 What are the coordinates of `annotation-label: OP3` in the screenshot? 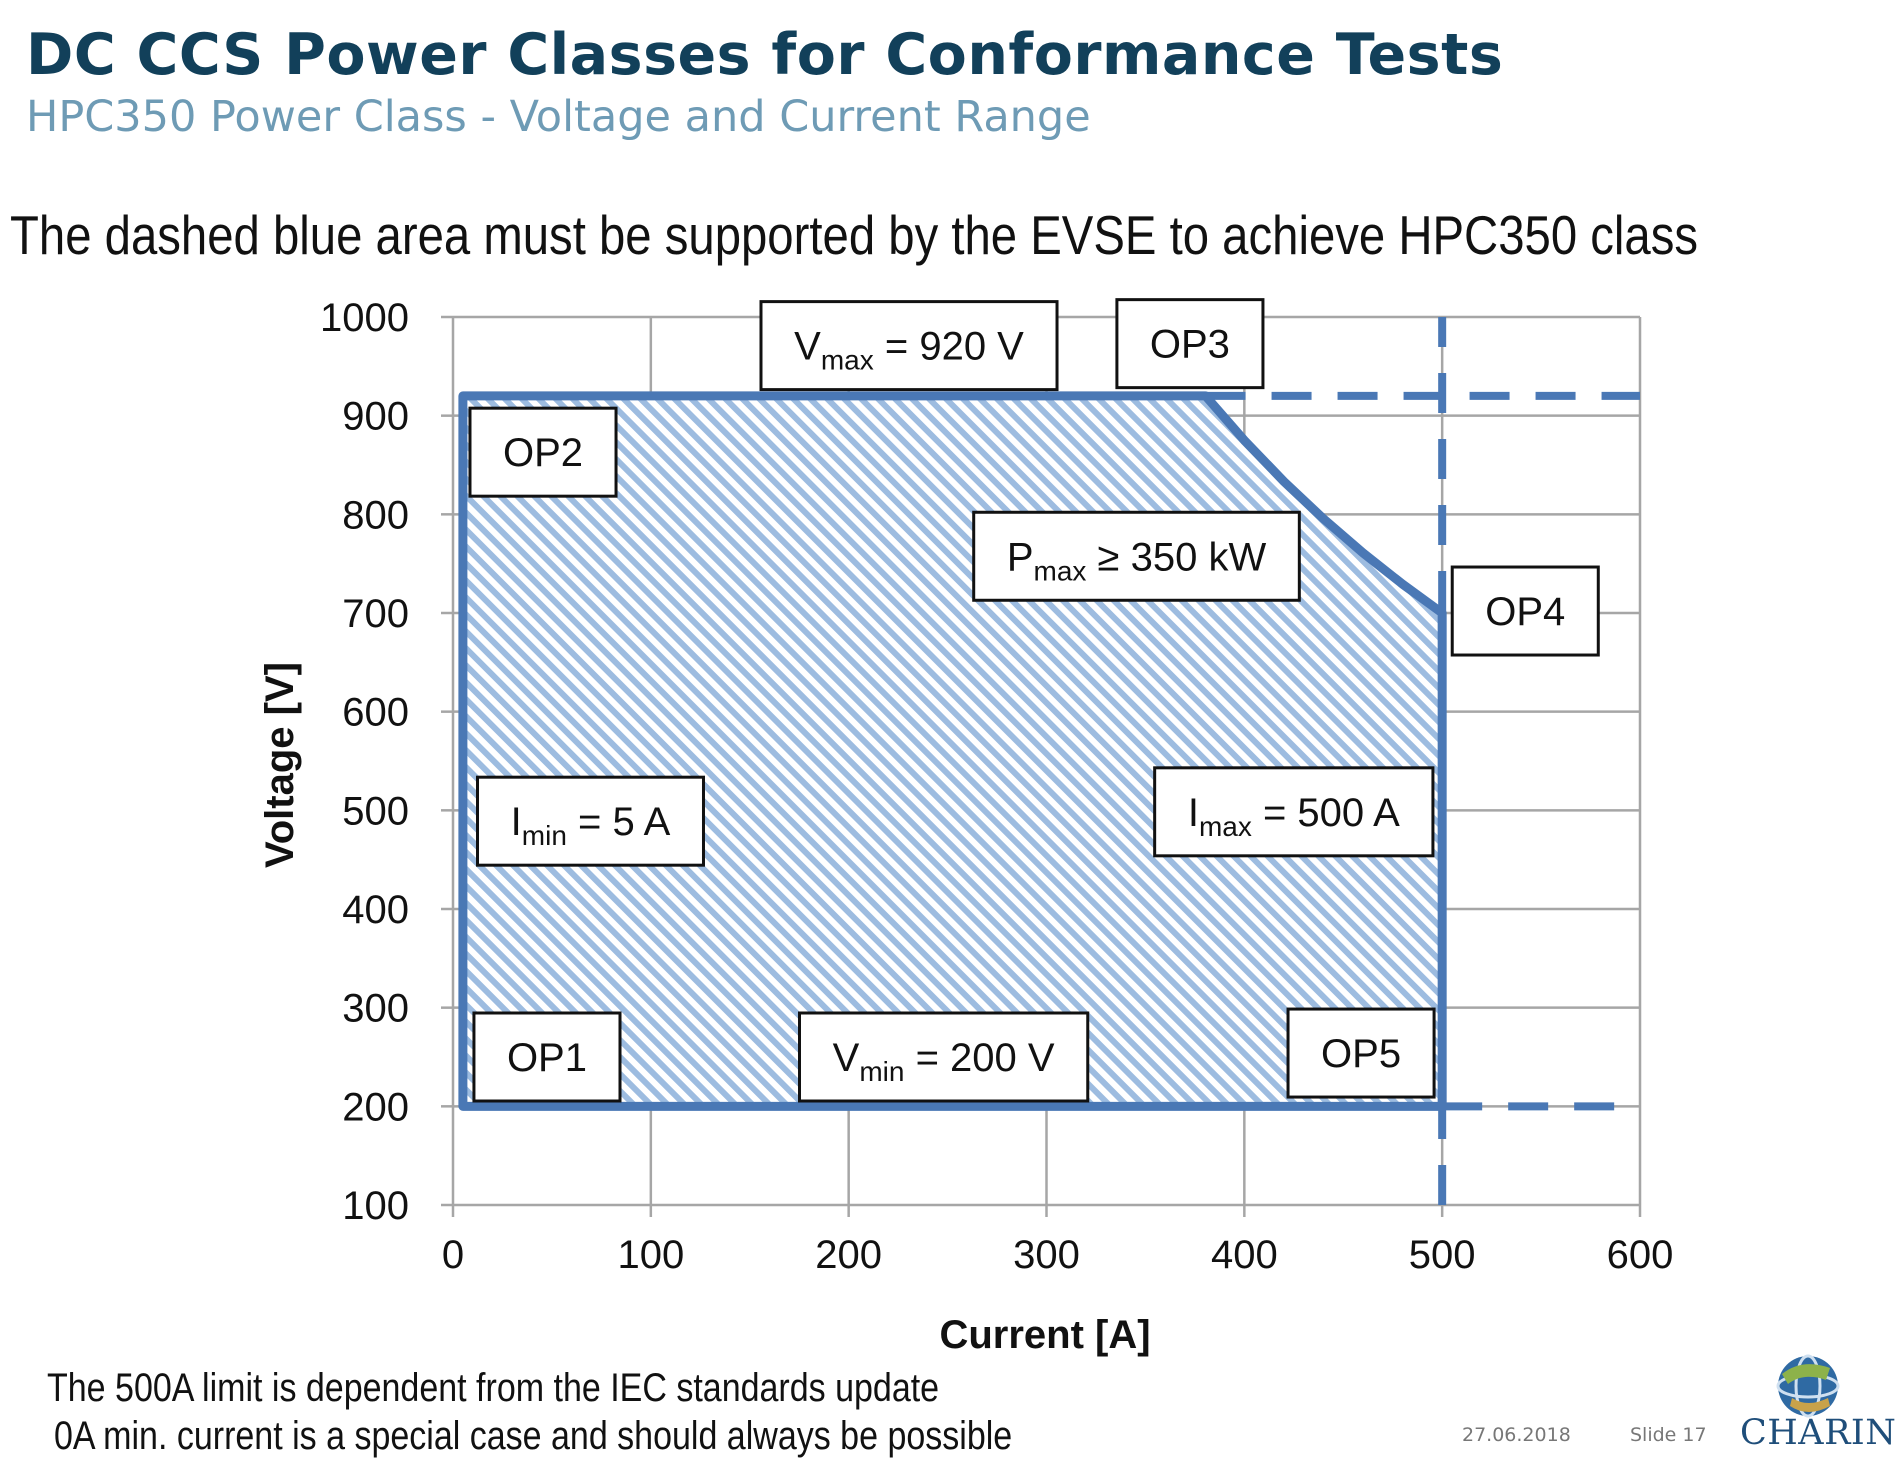 It's located at (1190, 345).